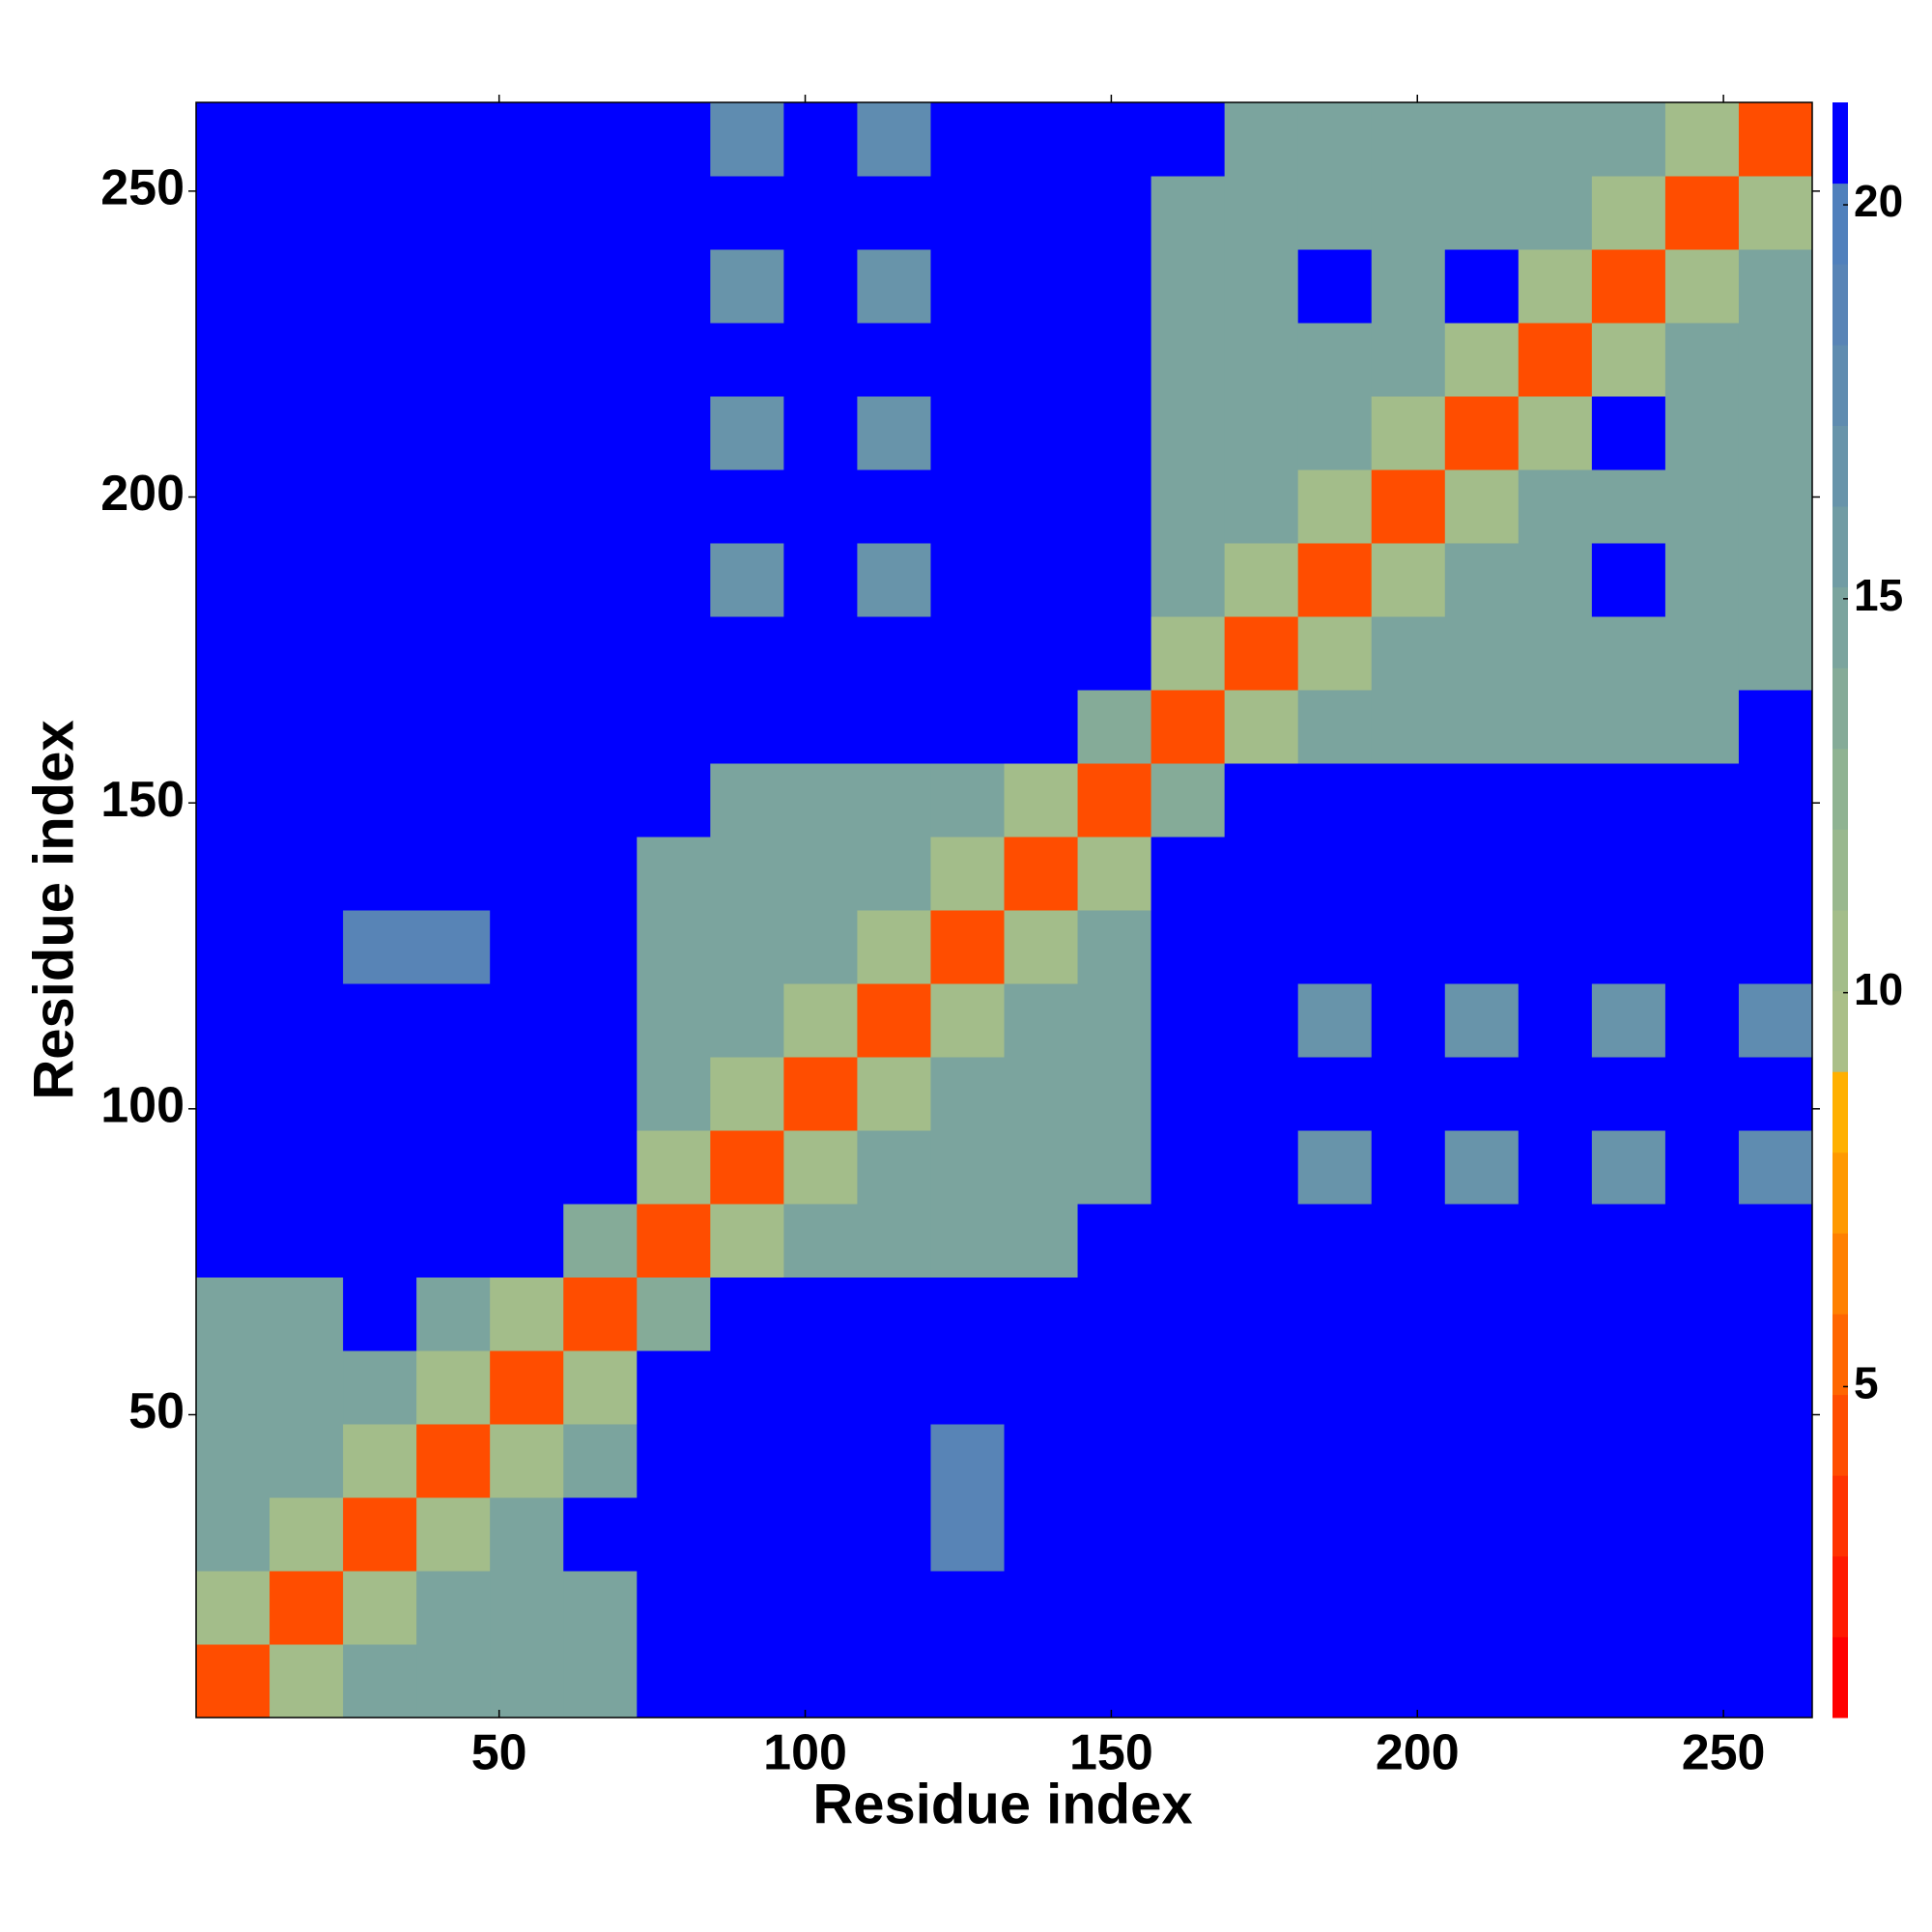  Describe the element at coordinates (53, 909) in the screenshot. I see `y-axis-label: Residue index` at that location.